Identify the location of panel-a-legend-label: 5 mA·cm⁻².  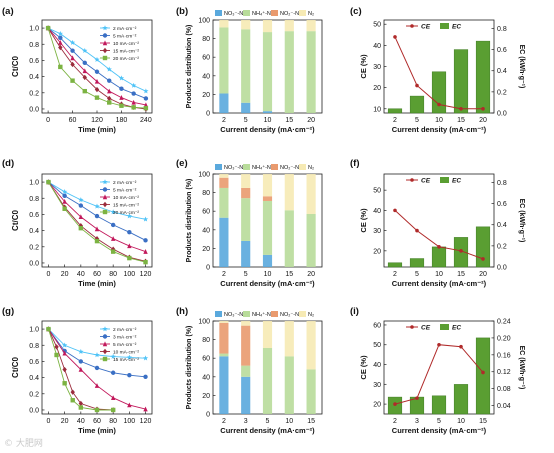
(125, 37).